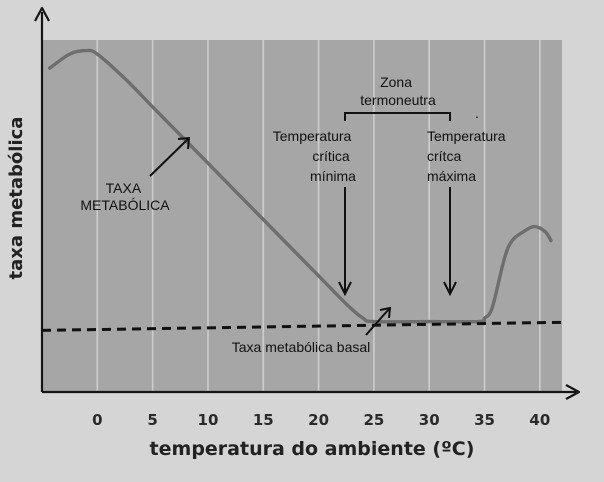  What do you see at coordinates (429, 420) in the screenshot?
I see `x-tick-label-6: 30` at bounding box center [429, 420].